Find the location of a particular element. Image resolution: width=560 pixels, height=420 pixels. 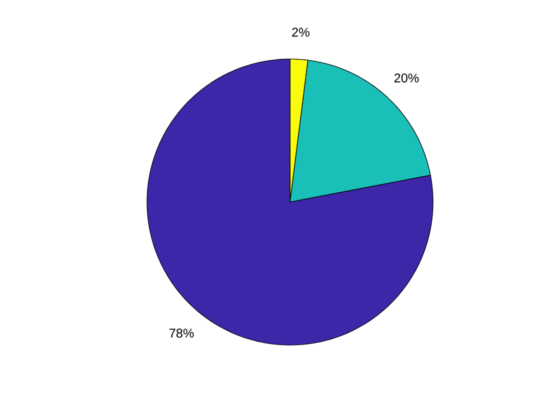

data-label: 20% is located at coordinates (406, 78).